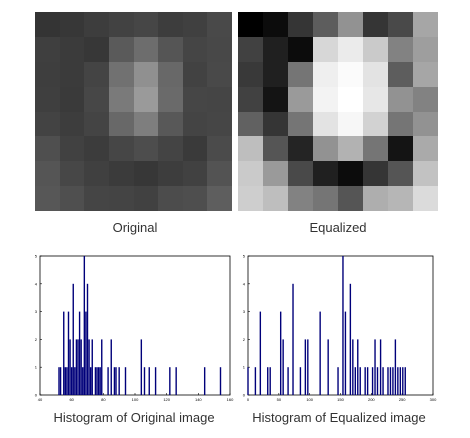  I want to click on hist-equalized-x-tick-label: 150, so click(340, 399).